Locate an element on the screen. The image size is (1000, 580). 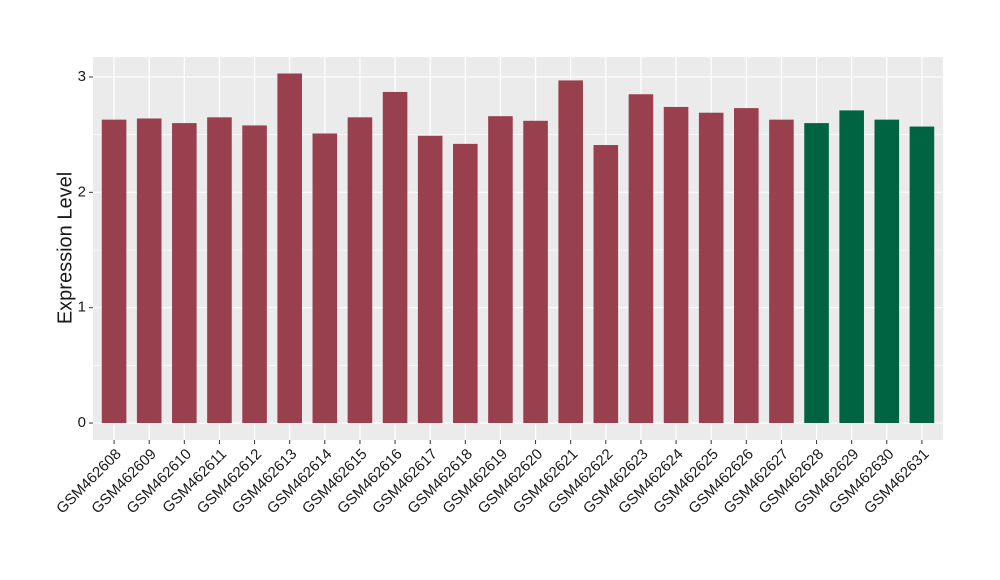
y-axis-title: Expression Level is located at coordinates (65, 248).